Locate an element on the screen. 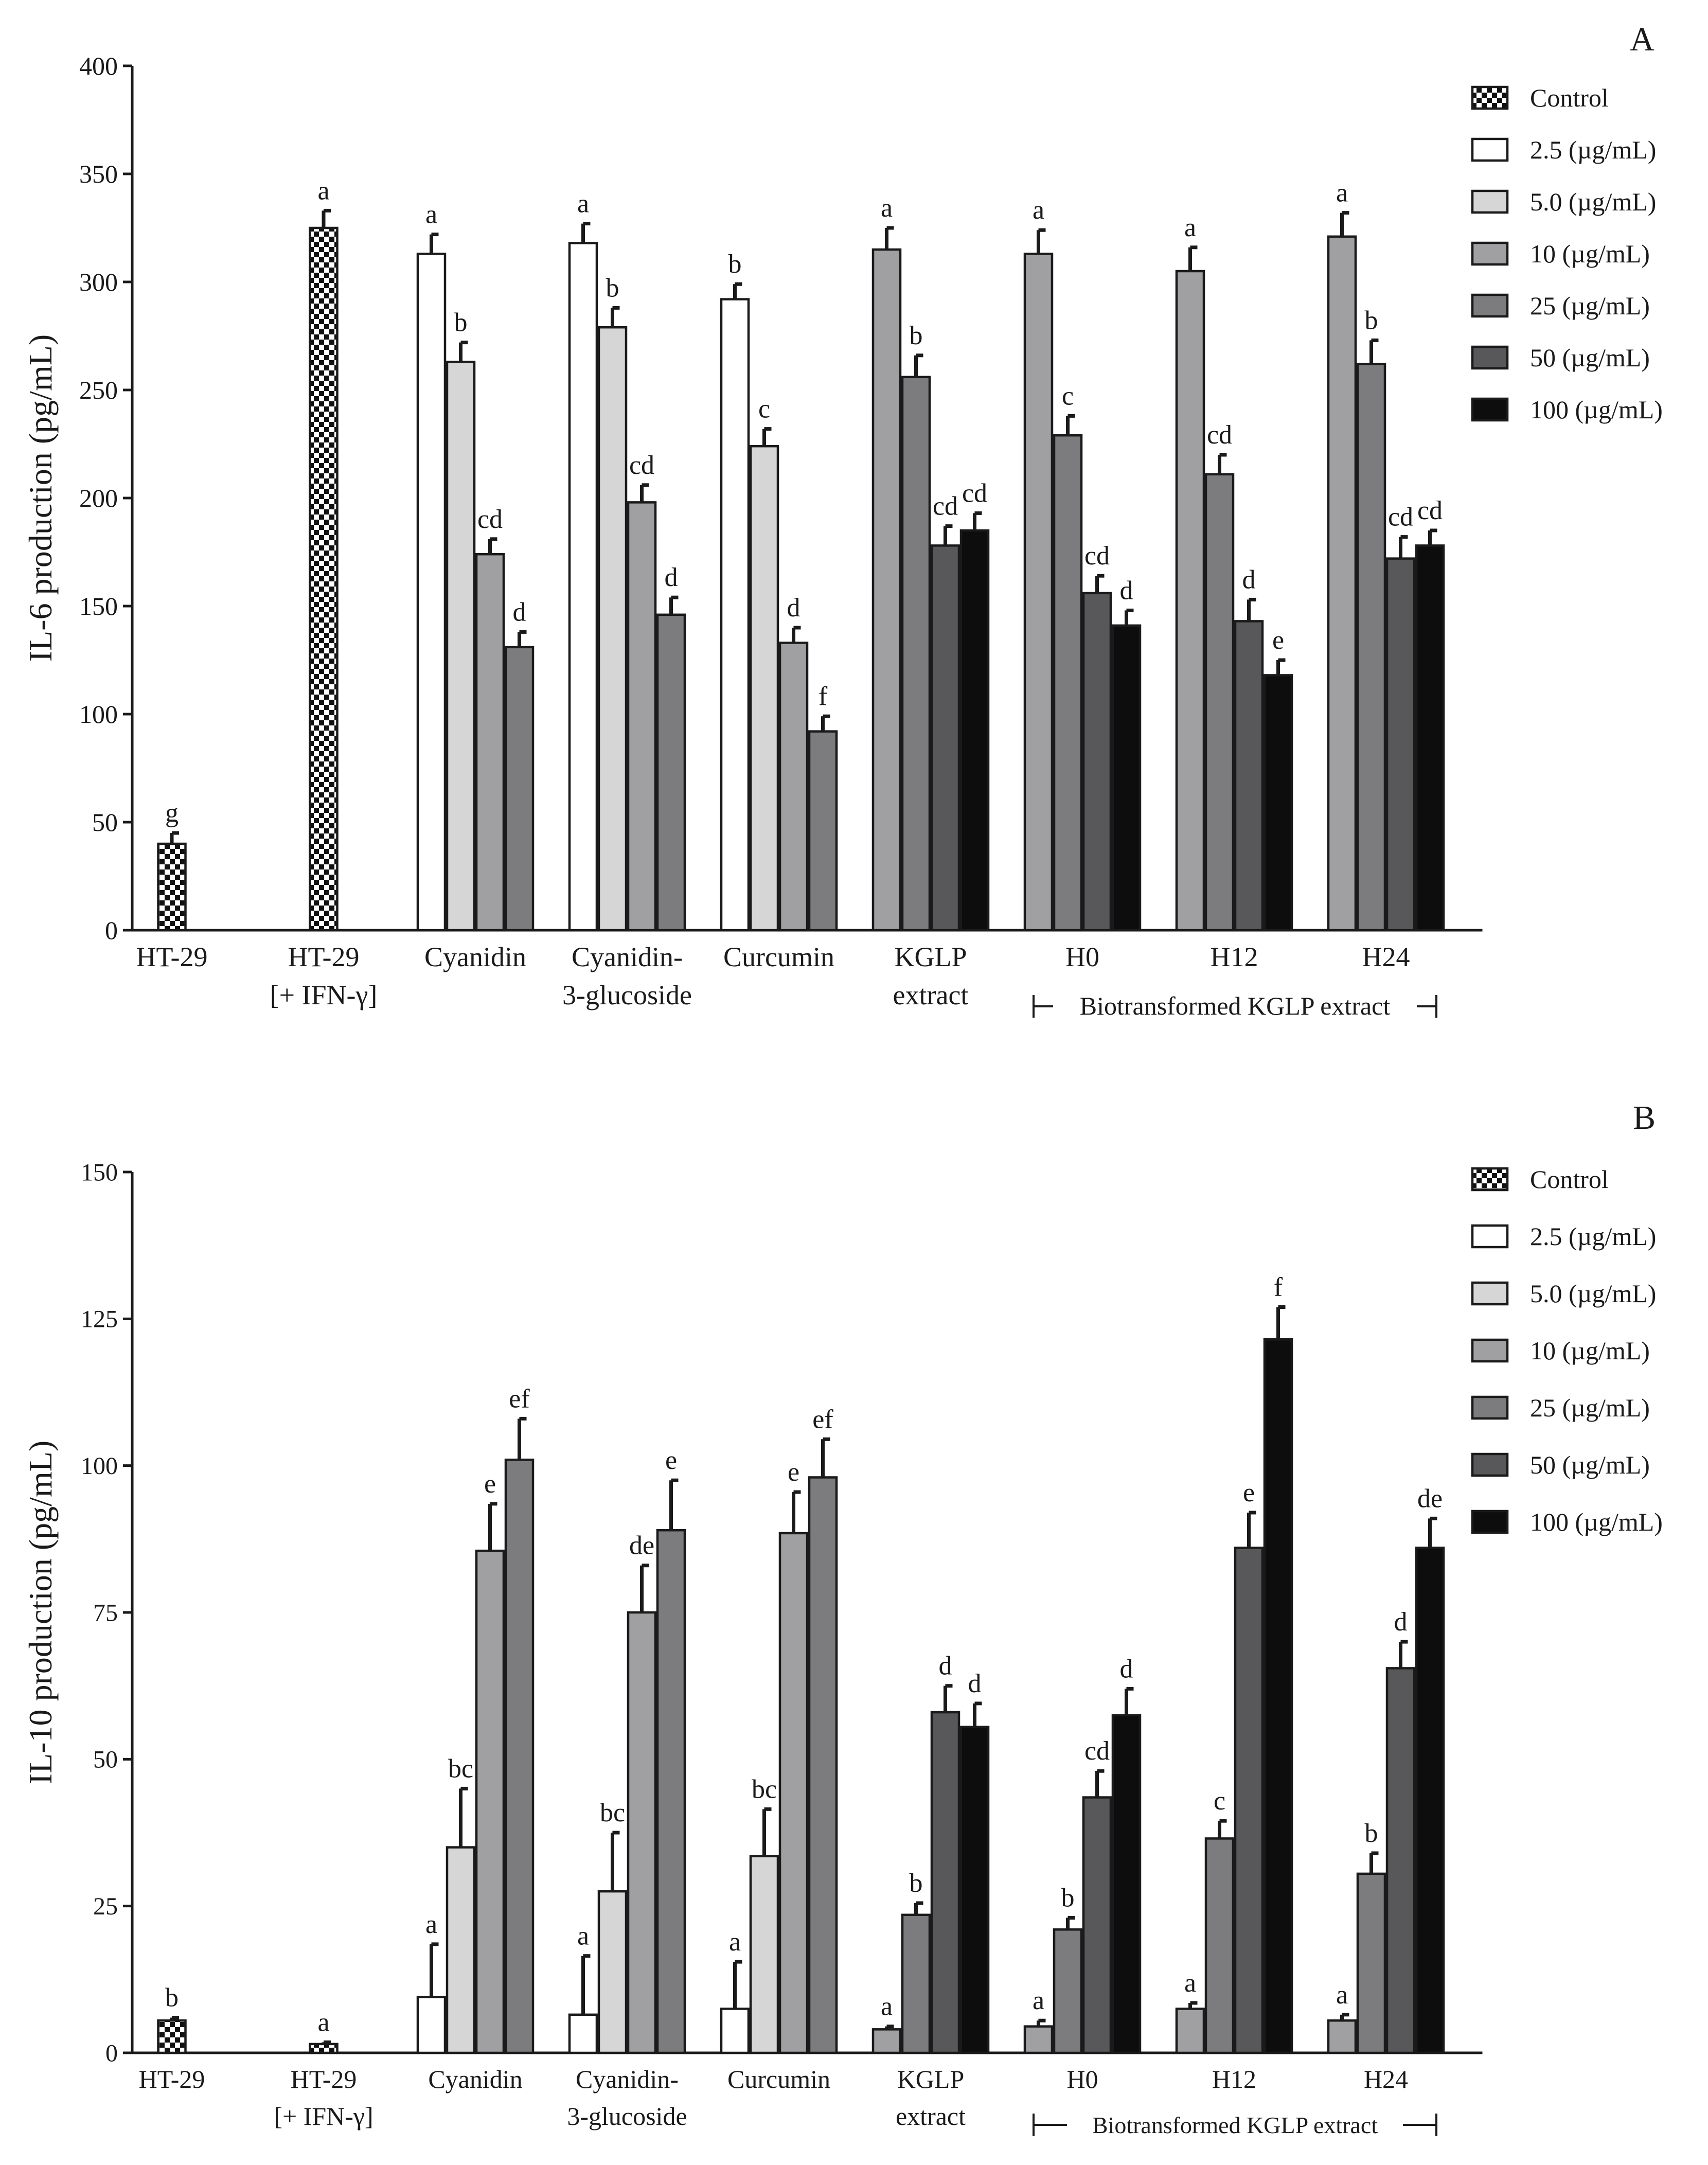 This screenshot has width=1708, height=2165. panel-a-y-tick-label: 350 is located at coordinates (98, 173).